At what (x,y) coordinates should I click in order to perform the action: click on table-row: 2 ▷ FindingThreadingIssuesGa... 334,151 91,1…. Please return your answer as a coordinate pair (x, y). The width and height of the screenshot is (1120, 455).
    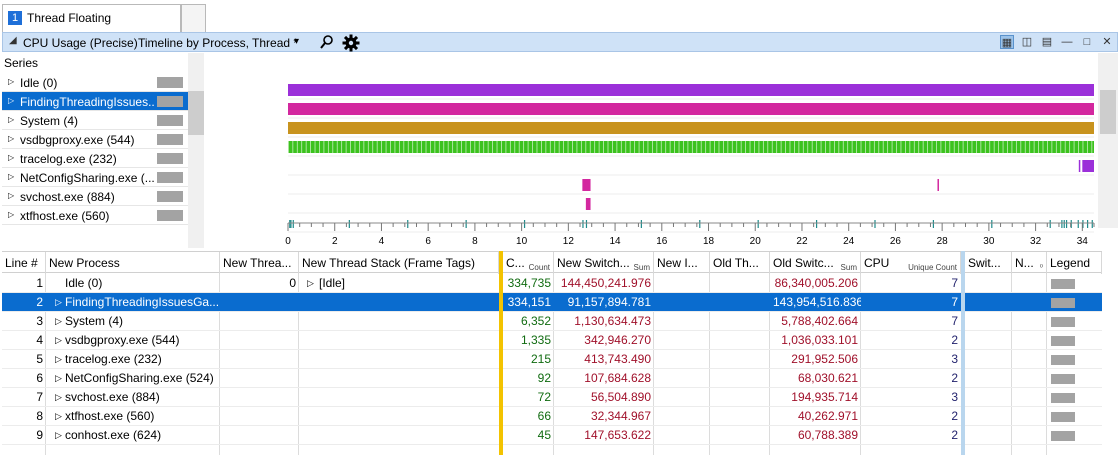
    Looking at the image, I should click on (552, 302).